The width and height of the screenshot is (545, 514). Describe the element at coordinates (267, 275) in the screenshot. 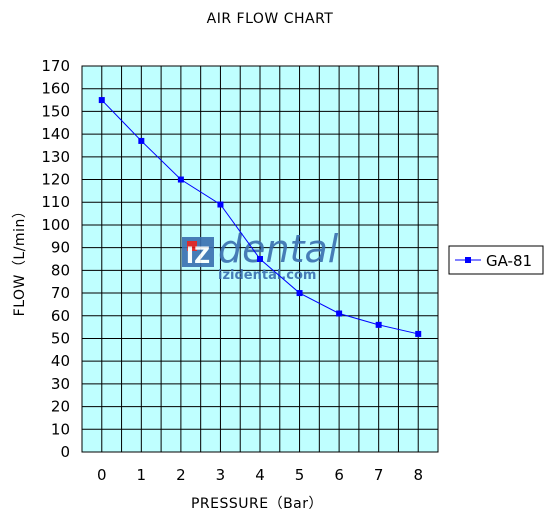

I see `watermark-url: izidental.com` at that location.